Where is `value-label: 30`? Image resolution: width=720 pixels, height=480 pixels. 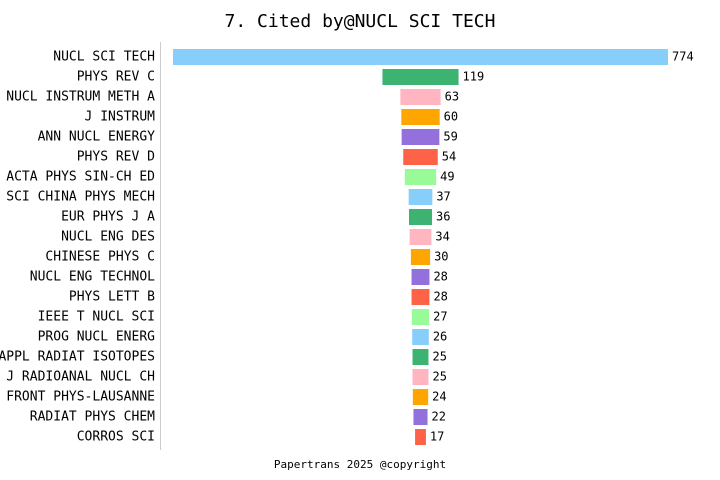
value-label: 30 is located at coordinates (441, 257).